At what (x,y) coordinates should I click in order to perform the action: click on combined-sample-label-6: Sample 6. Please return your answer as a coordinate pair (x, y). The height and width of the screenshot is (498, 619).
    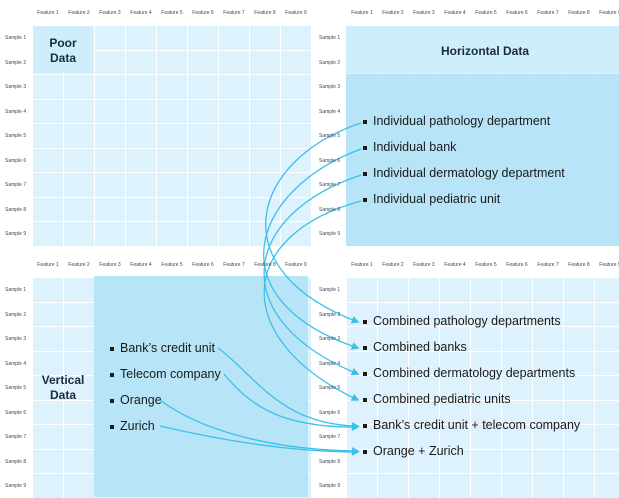
    Looking at the image, I should click on (330, 412).